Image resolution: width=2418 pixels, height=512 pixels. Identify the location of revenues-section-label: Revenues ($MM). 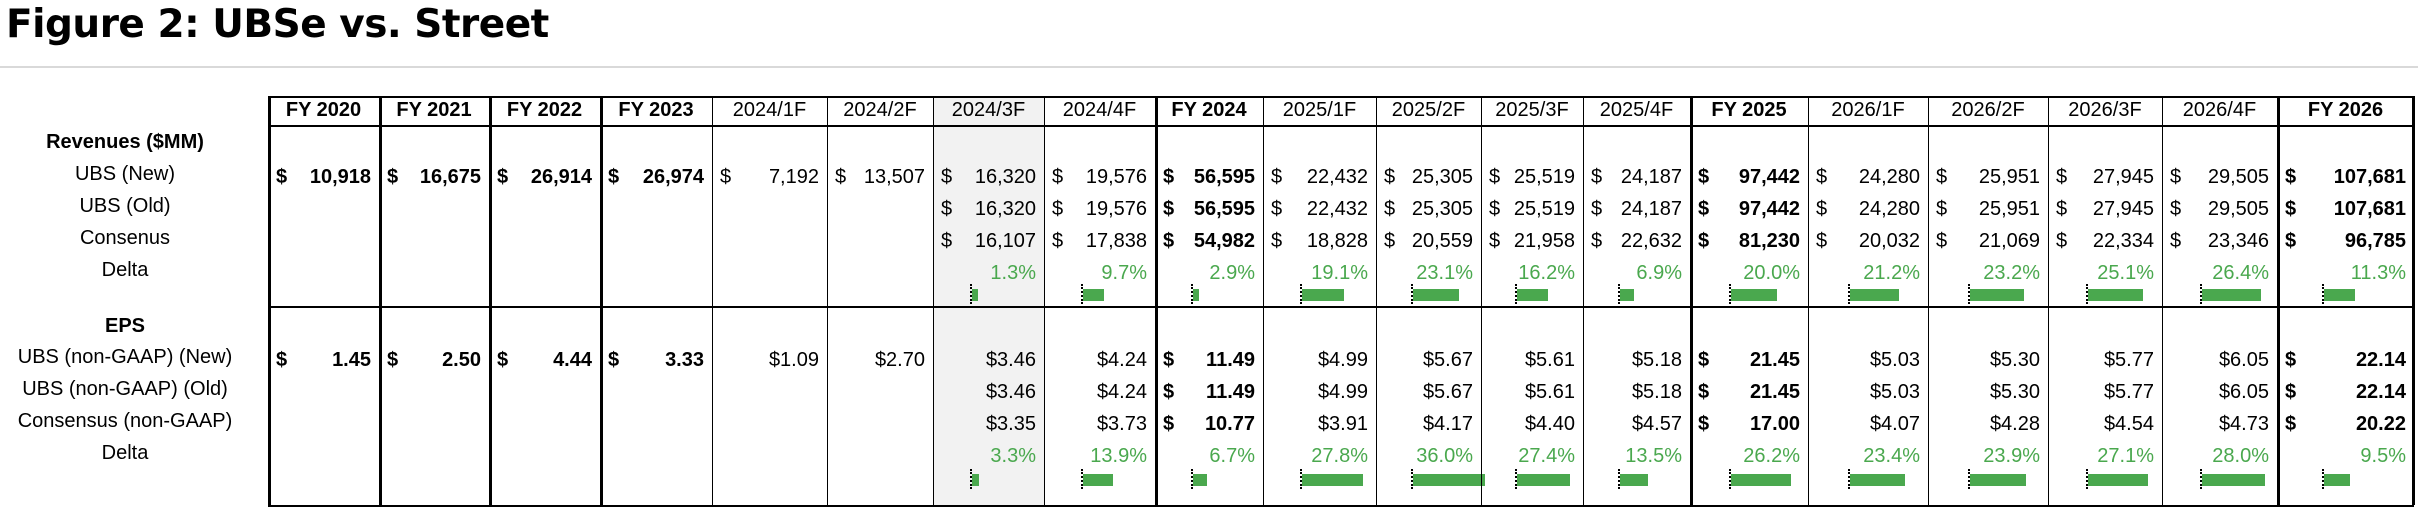
(125, 142).